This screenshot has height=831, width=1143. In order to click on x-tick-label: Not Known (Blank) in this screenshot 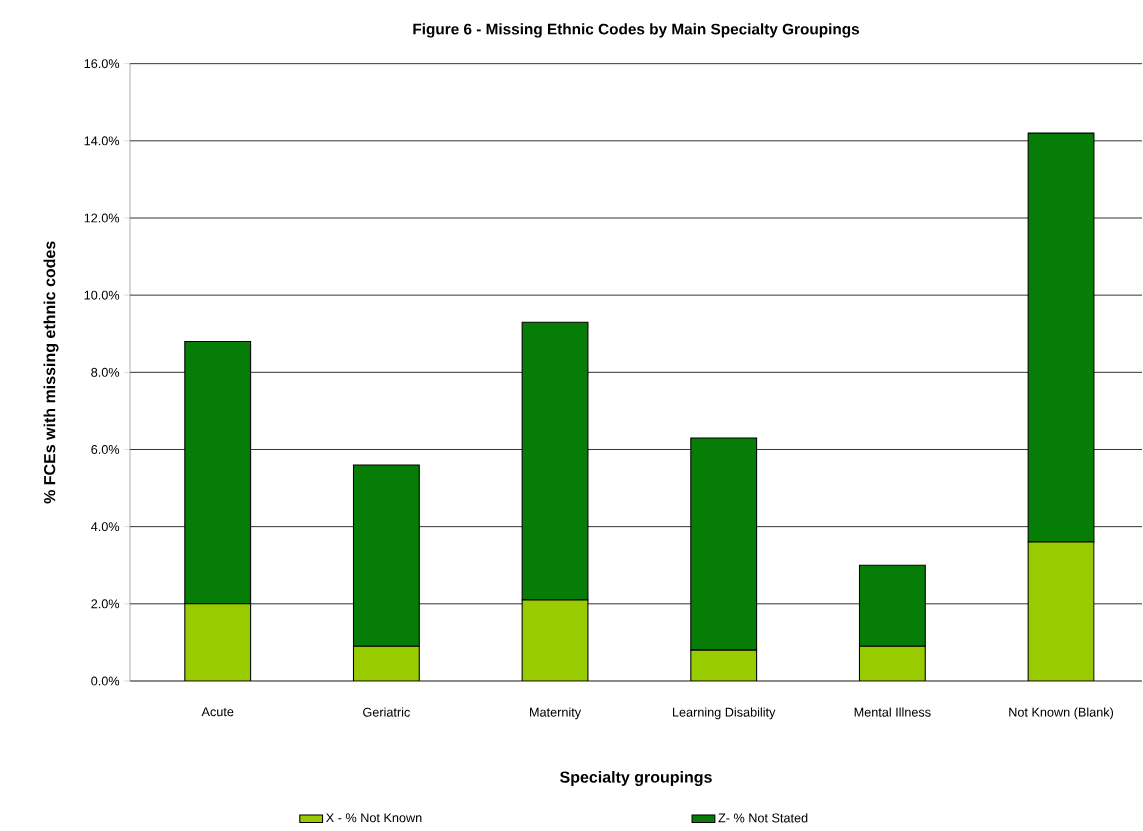, I will do `click(1061, 713)`.